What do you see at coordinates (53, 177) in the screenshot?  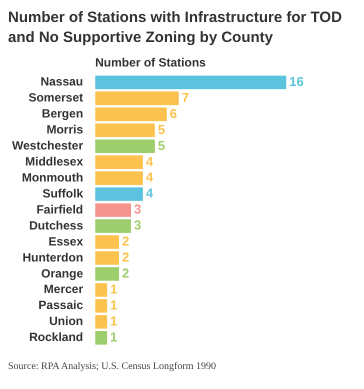 I see `y-tick-label: Monmouth` at bounding box center [53, 177].